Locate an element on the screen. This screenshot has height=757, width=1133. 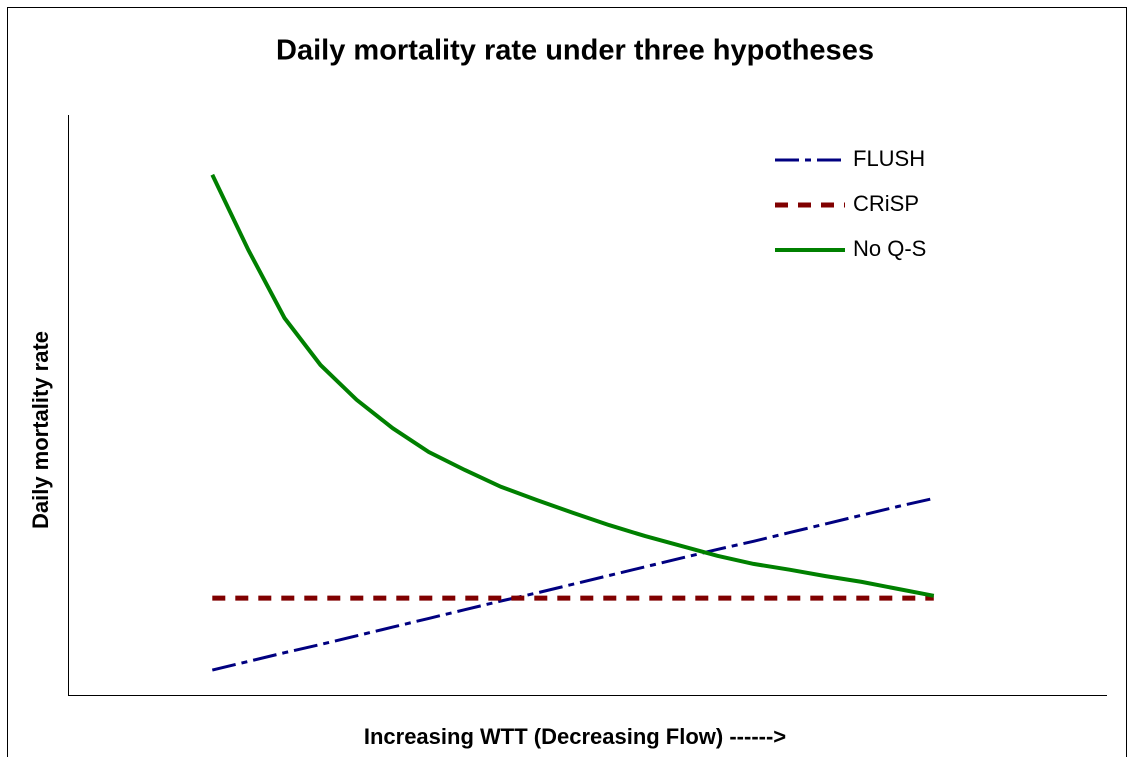
legend-label: FLUSH is located at coordinates (889, 158).